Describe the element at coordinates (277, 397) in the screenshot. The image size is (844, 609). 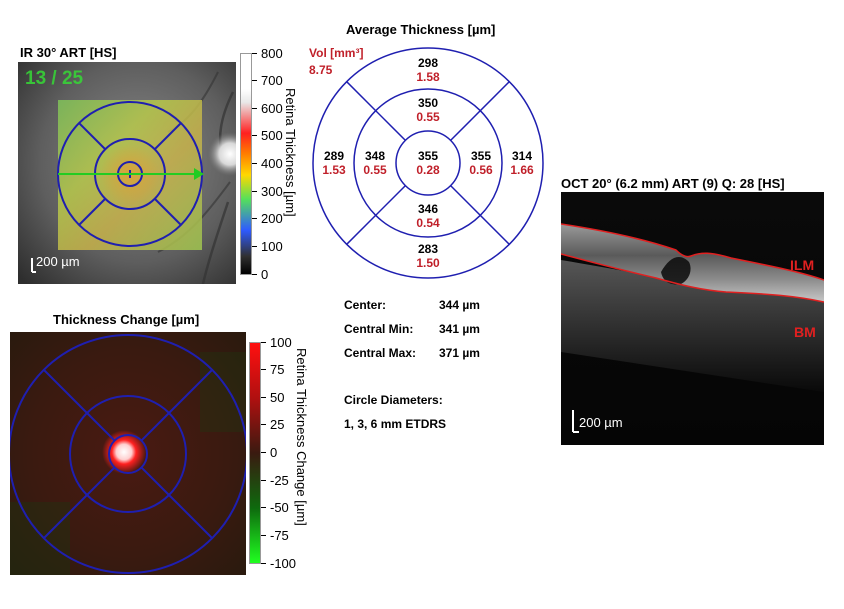
I see `change-tick: 50` at that location.